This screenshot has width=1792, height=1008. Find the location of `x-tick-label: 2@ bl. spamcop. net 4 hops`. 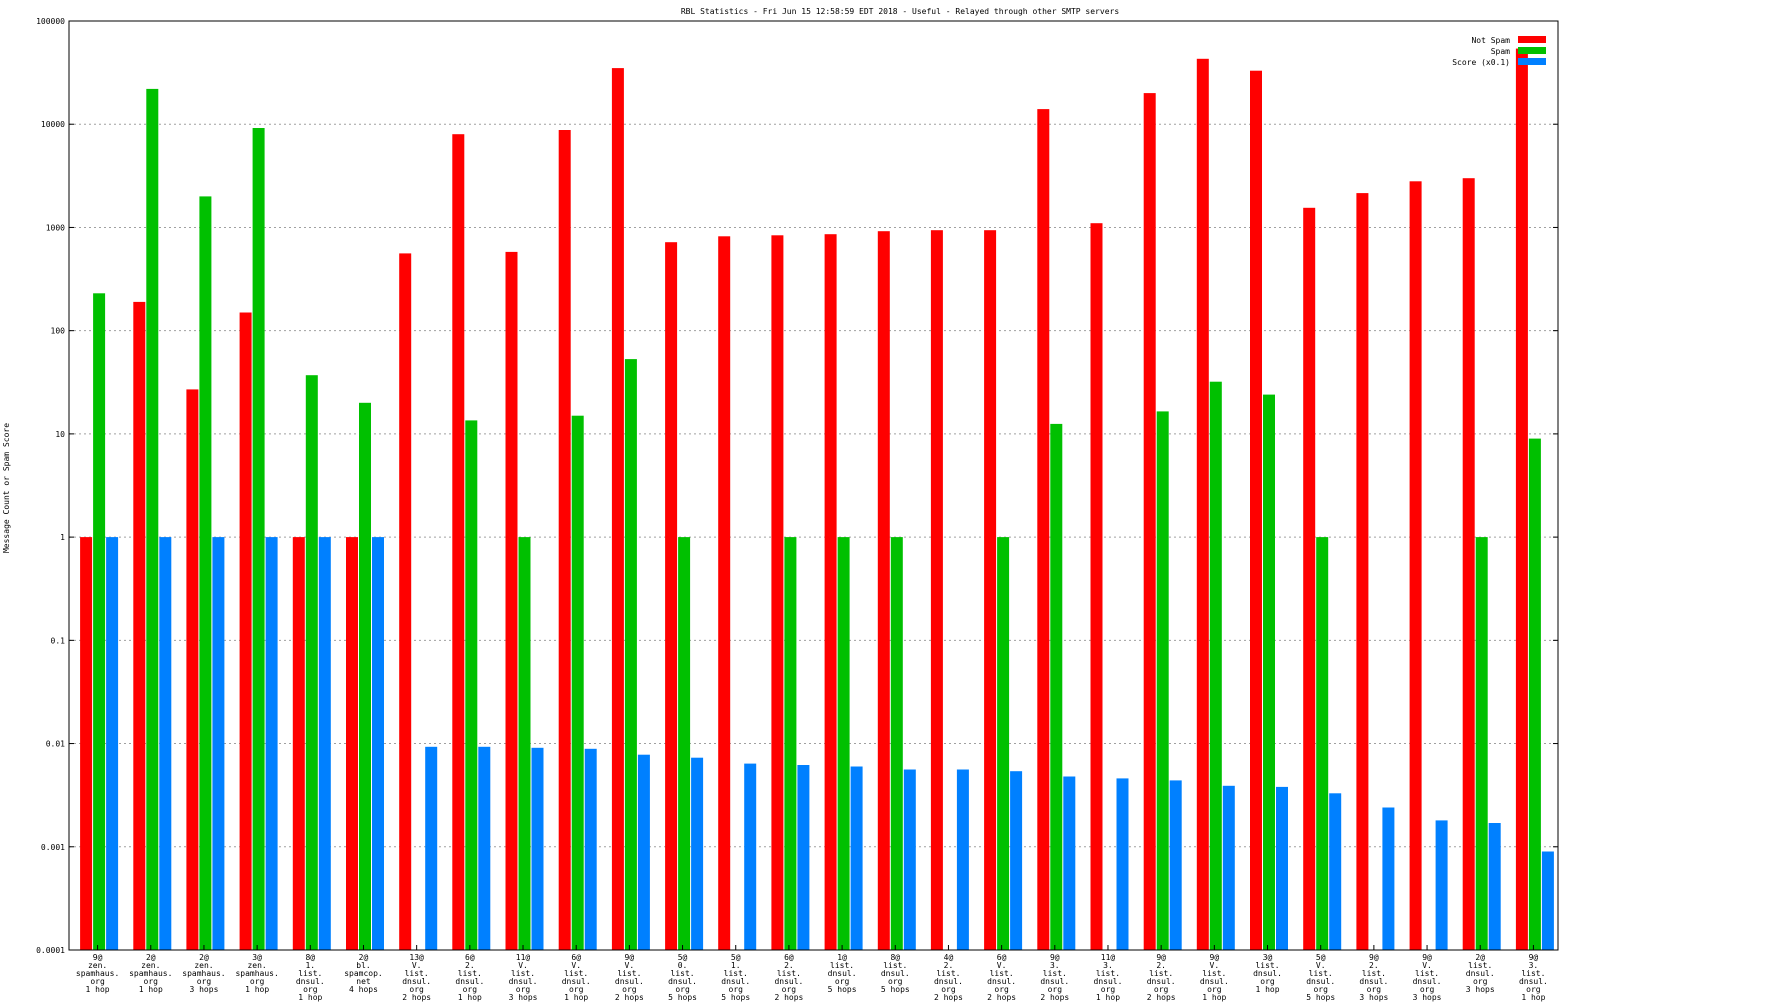

x-tick-label: 2@ bl. spamcop. net 4 hops is located at coordinates (363, 973).